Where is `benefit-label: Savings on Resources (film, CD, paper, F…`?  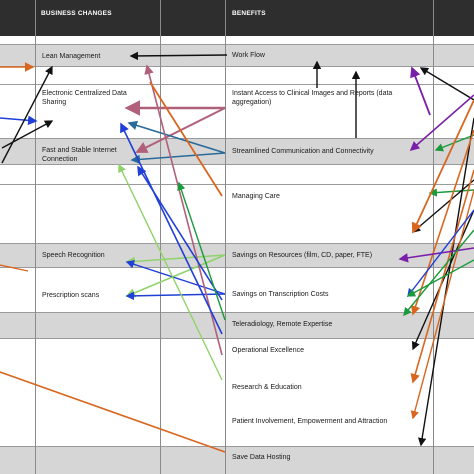
benefit-label: Savings on Resources (film, CD, paper, F… is located at coordinates (302, 255).